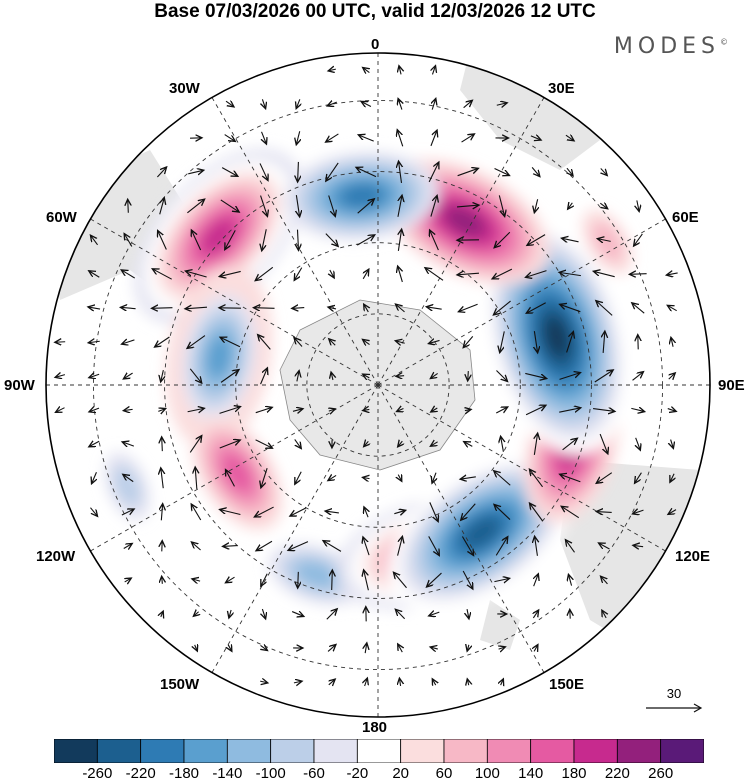  Describe the element at coordinates (375, 44) in the screenshot. I see `lon-label-0: 0` at that location.